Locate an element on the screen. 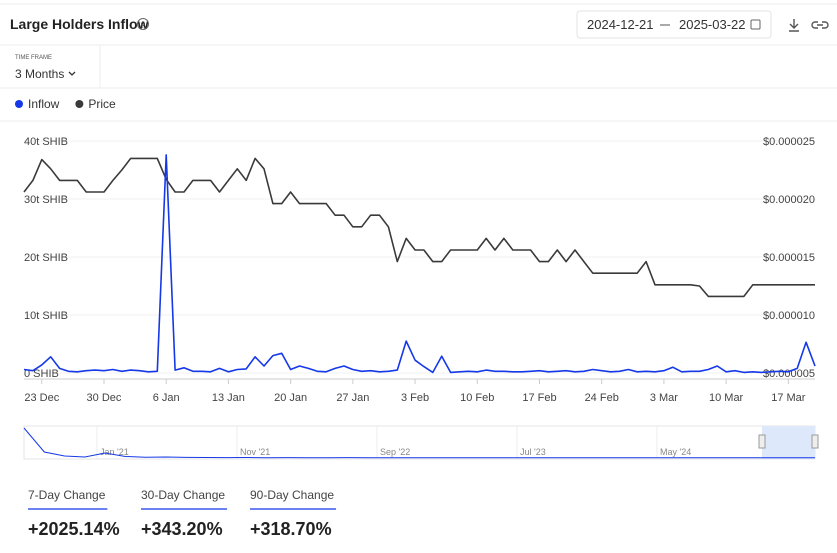 The height and width of the screenshot is (553, 837). download-icon is located at coordinates (794, 25).